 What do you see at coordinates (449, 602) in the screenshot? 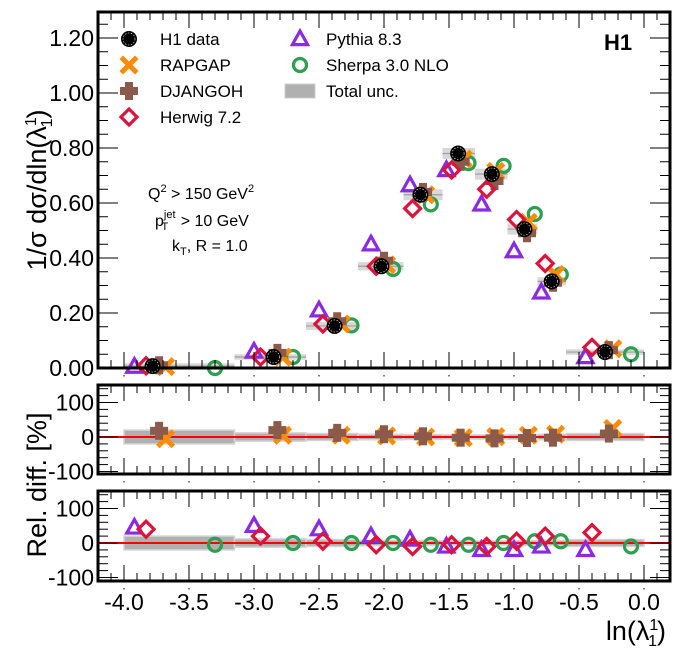
I see `x-tick-label: -1.5` at bounding box center [449, 602].